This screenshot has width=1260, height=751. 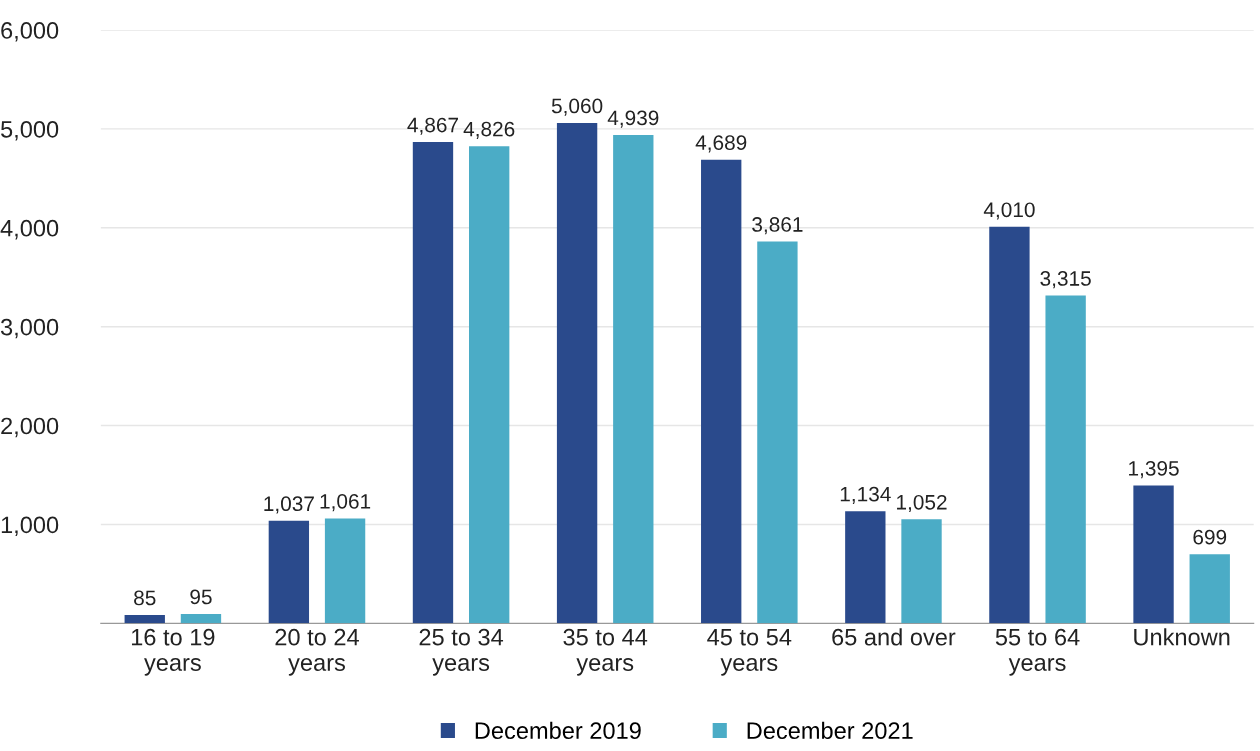 I want to click on data-label: 1,052, so click(x=922, y=503).